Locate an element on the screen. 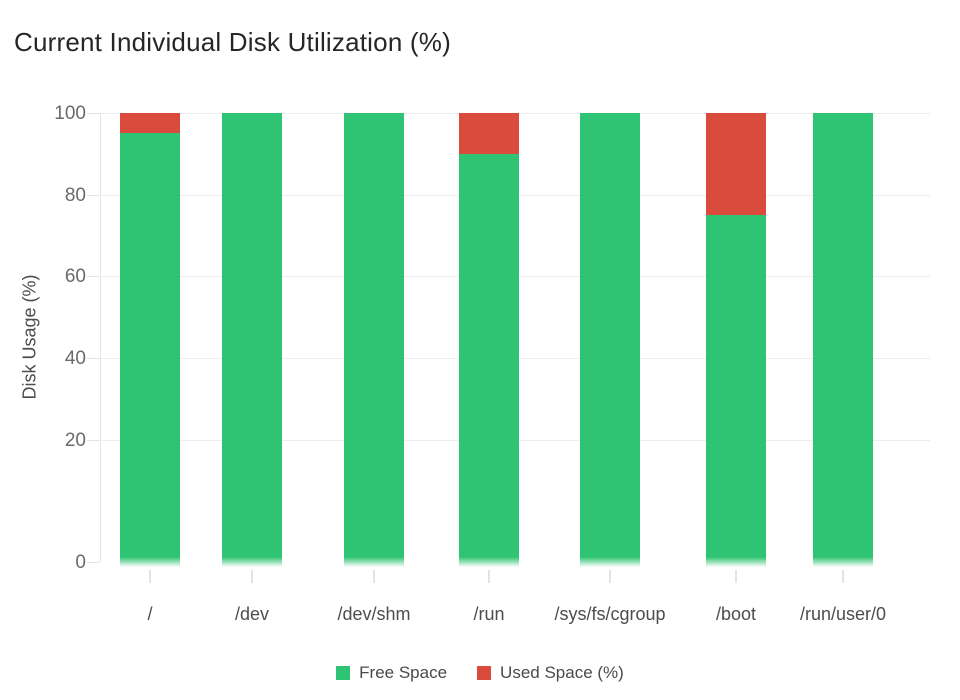 The image size is (960, 700). bar-dev is located at coordinates (252, 340).